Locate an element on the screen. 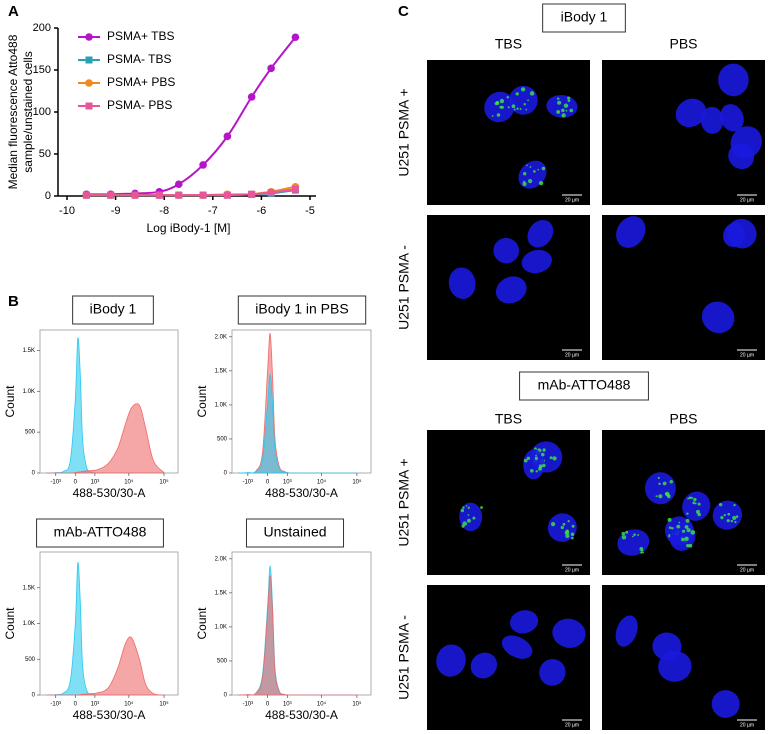 The height and width of the screenshot is (734, 768). row-label: U251 PSMA - is located at coordinates (404, 287).